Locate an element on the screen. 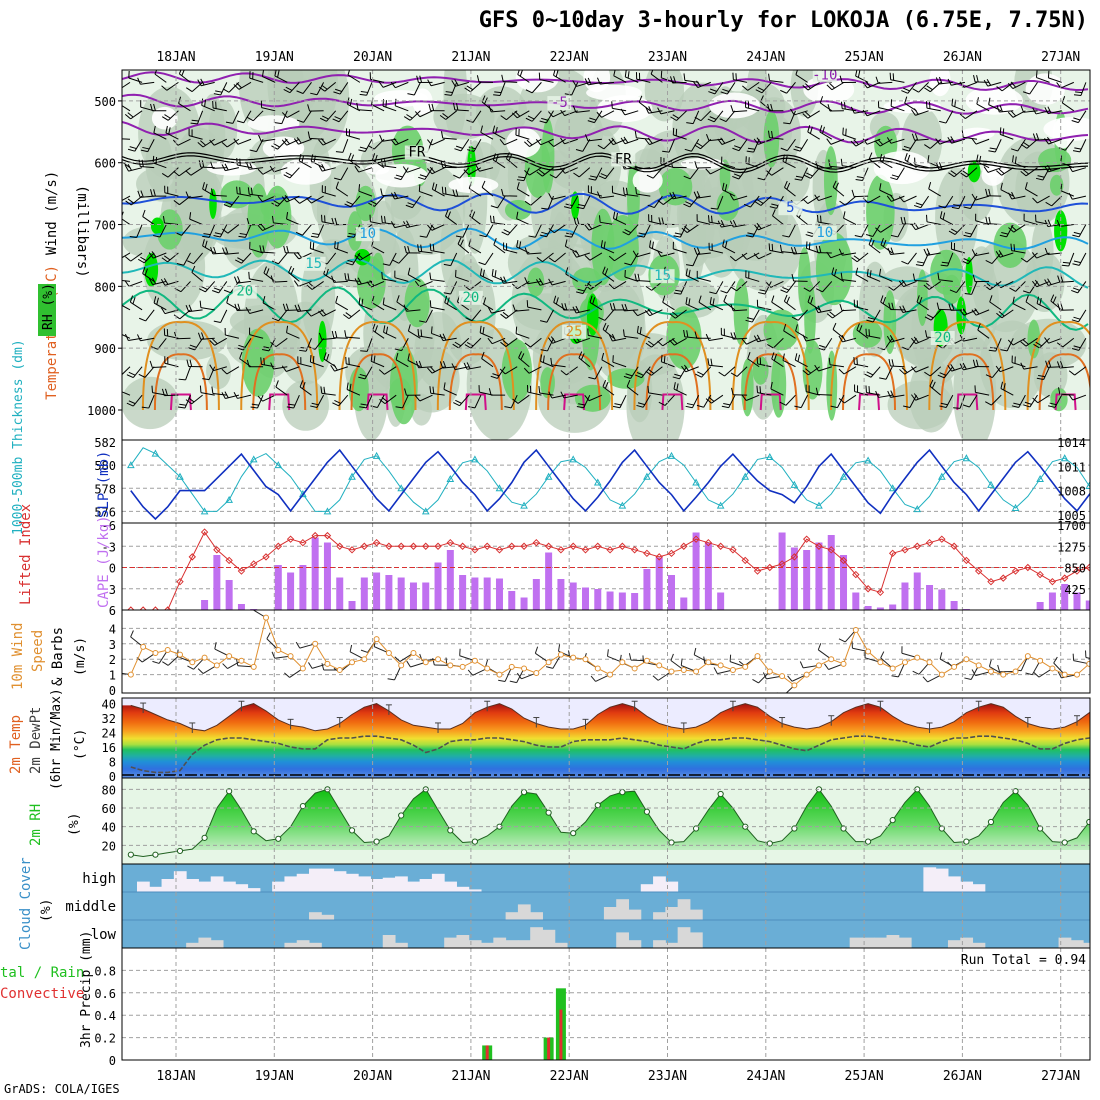 This screenshot has height=1100, width=1100. ytick-label: -6 is located at coordinates (109, 526).